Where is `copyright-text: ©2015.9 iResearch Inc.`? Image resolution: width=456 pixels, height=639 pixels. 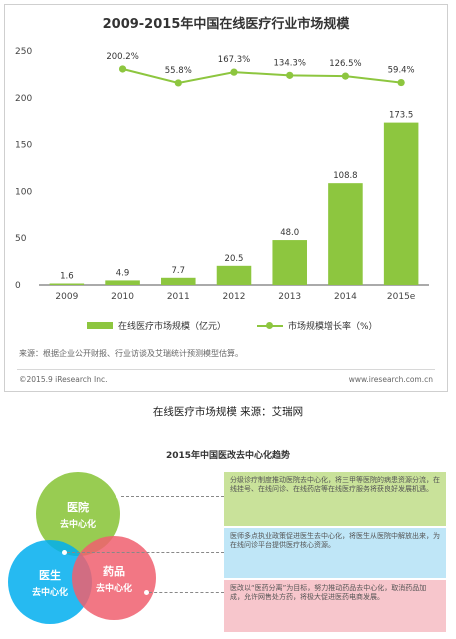
copyright-text: ©2015.9 iResearch Inc. is located at coordinates (63, 379).